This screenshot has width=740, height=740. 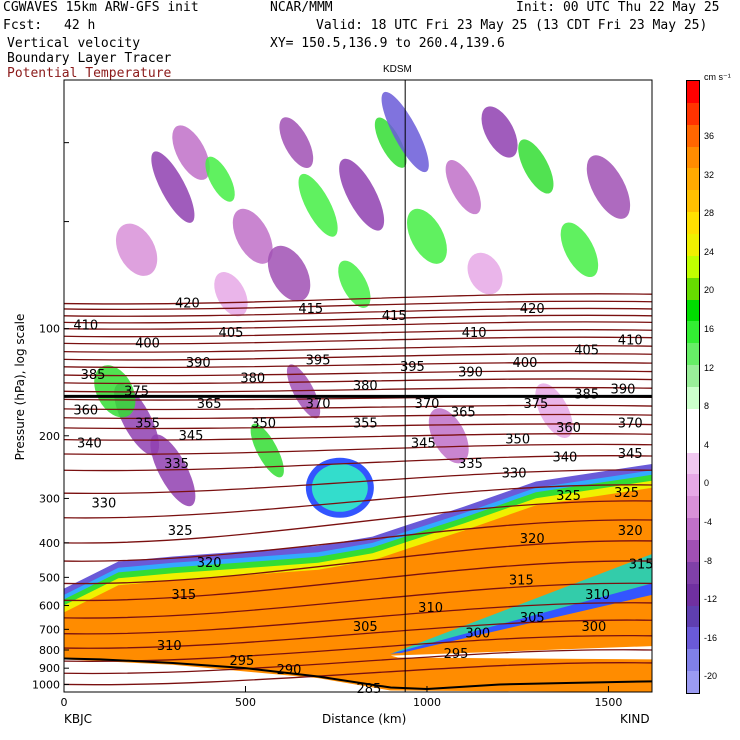 What do you see at coordinates (427, 404) in the screenshot?
I see `isentrope-label: 370` at bounding box center [427, 404].